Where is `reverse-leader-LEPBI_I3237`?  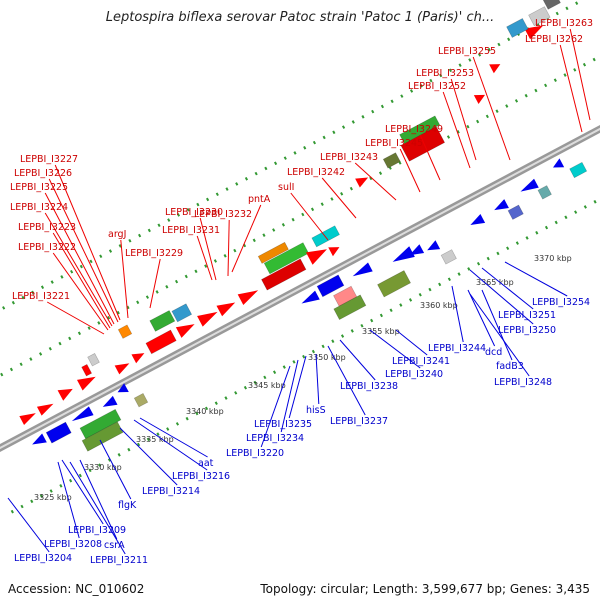 reverse-leader-LEPBI_I3237 is located at coordinates (346, 380).